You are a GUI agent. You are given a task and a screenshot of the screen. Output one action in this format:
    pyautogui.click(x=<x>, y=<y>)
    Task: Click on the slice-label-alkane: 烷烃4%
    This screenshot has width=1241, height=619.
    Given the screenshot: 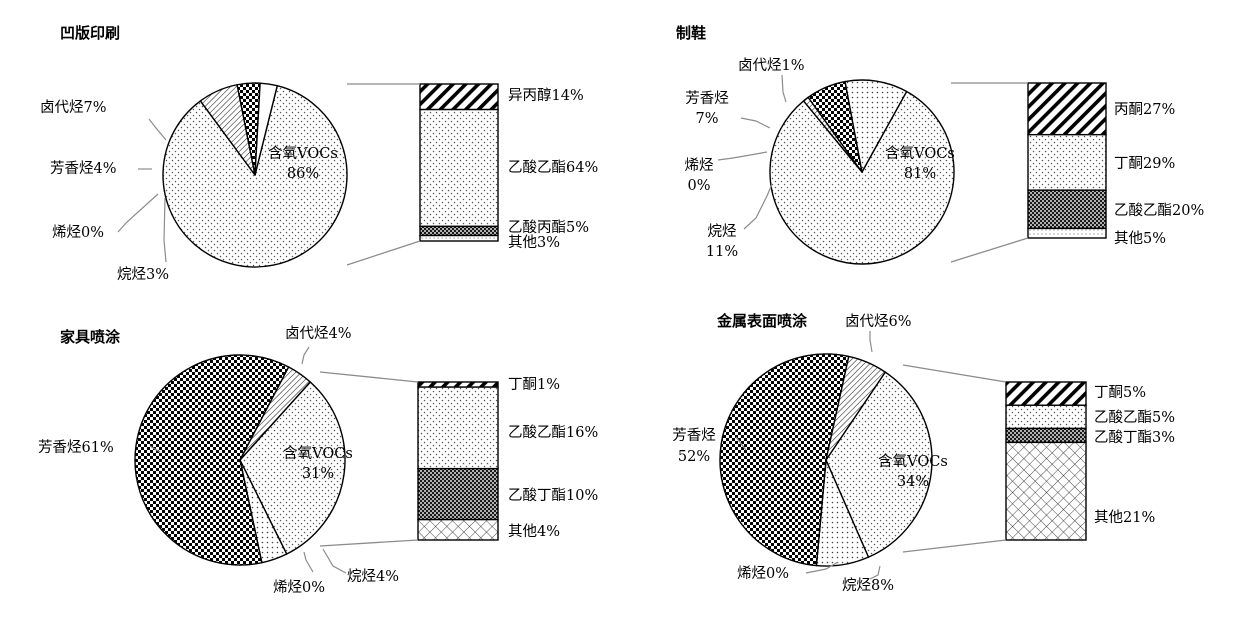 What is the action you would take?
    pyautogui.click(x=373, y=576)
    